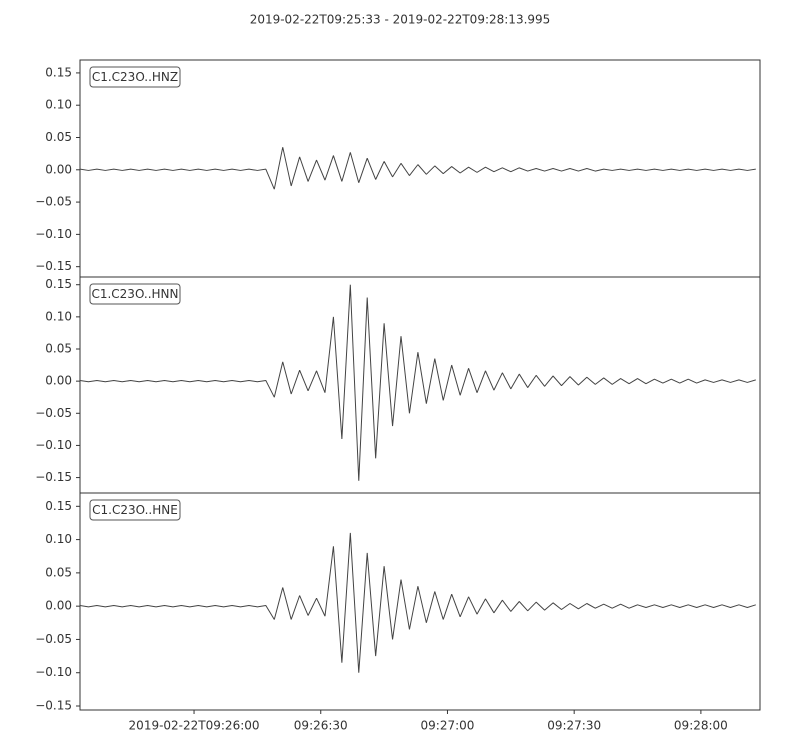 This screenshot has height=750, width=800. I want to click on trace-label: C1.C23O..HNN, so click(134, 294).